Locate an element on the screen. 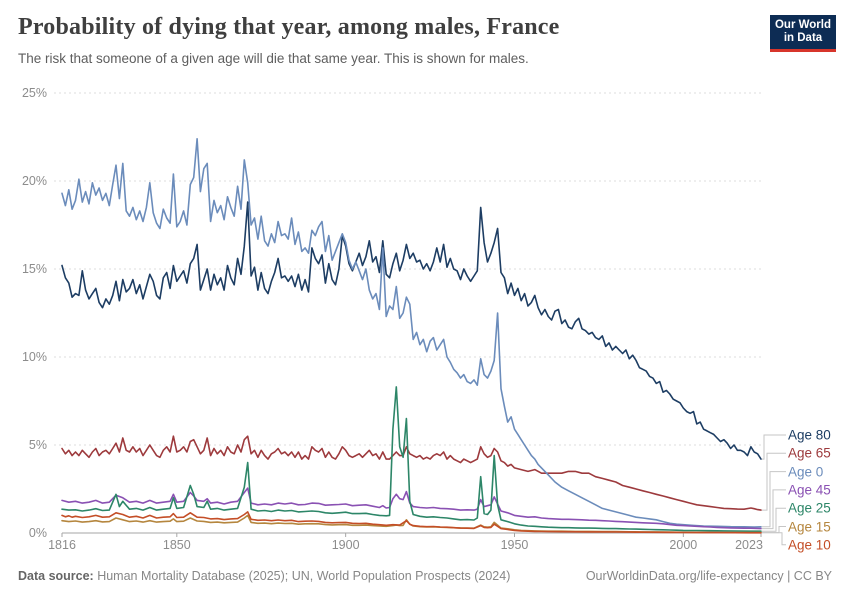 The width and height of the screenshot is (850, 600). y-tick-label-25: 25% is located at coordinates (34, 93).